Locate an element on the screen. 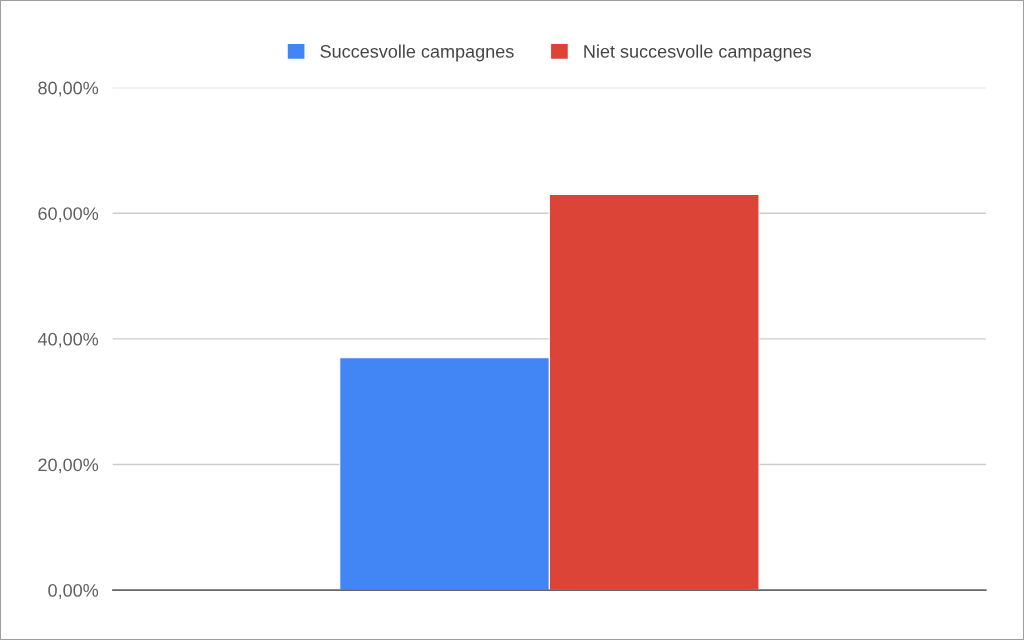 The height and width of the screenshot is (640, 1024). y-tick-label: 80,00% is located at coordinates (68, 89).